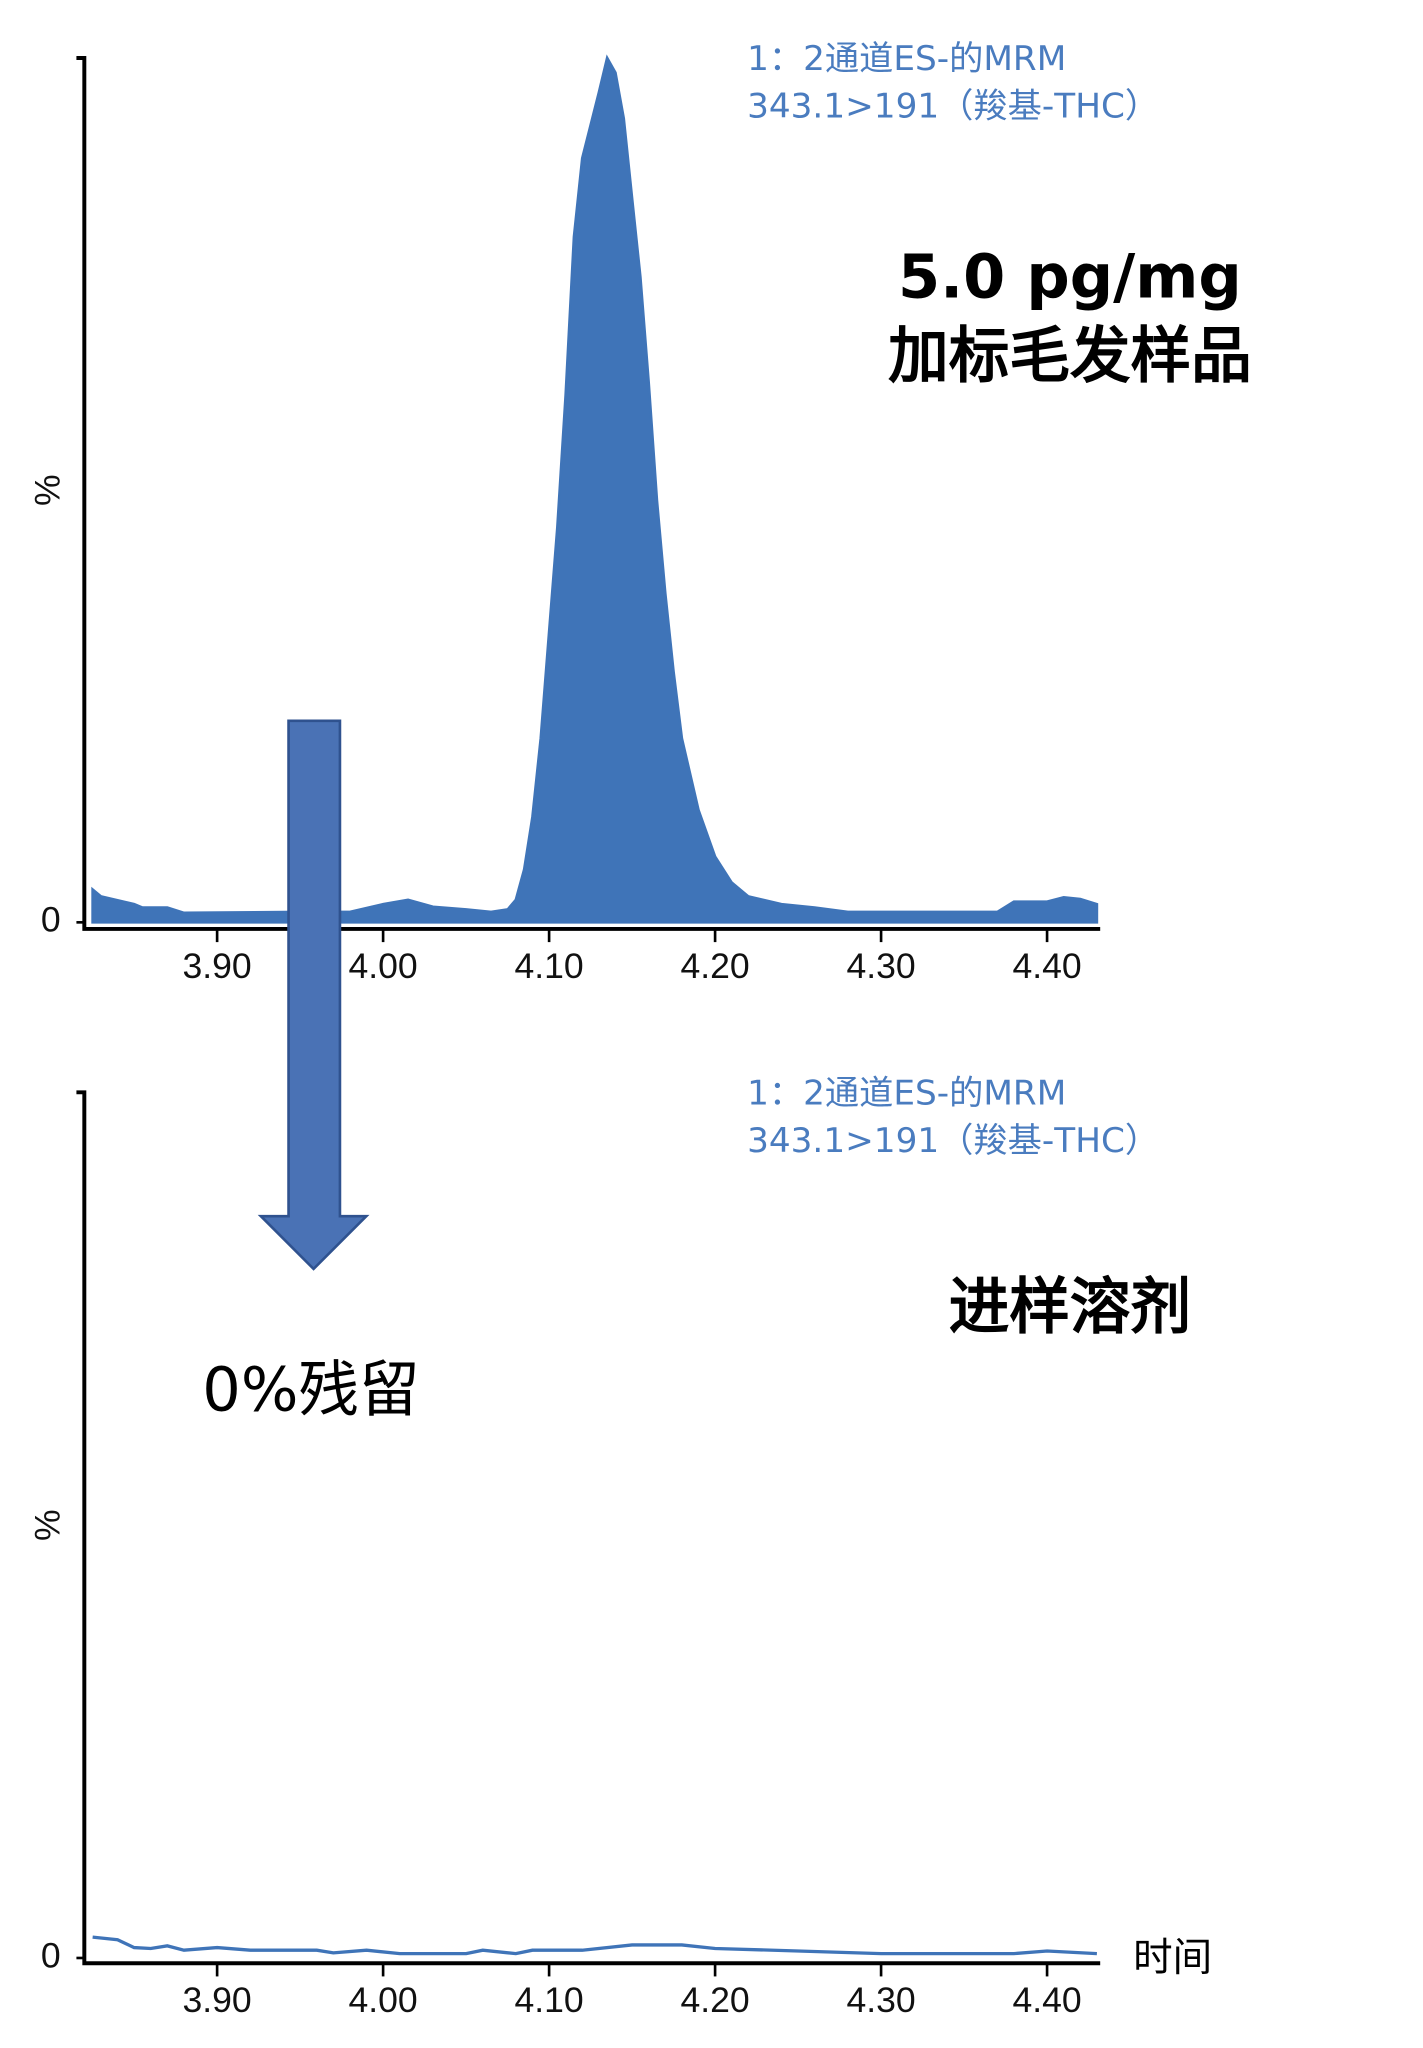  Describe the element at coordinates (1070, 1308) in the screenshot. I see `annotation: 进样溶剂` at that location.